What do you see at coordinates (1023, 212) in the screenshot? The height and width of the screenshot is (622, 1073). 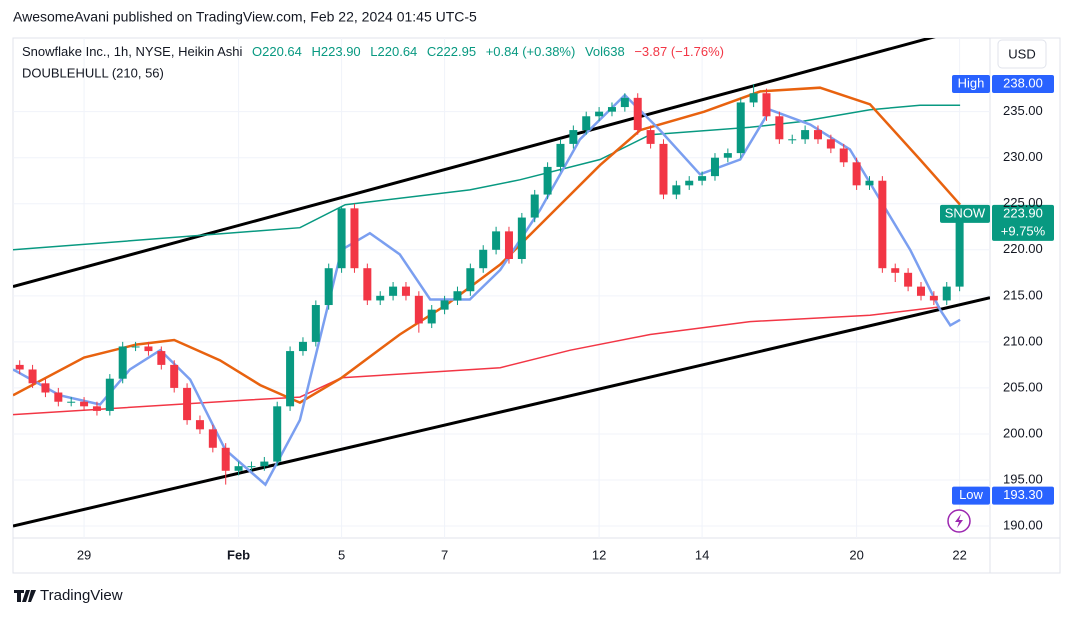 I see `price-badge-value: 223.90` at bounding box center [1023, 212].